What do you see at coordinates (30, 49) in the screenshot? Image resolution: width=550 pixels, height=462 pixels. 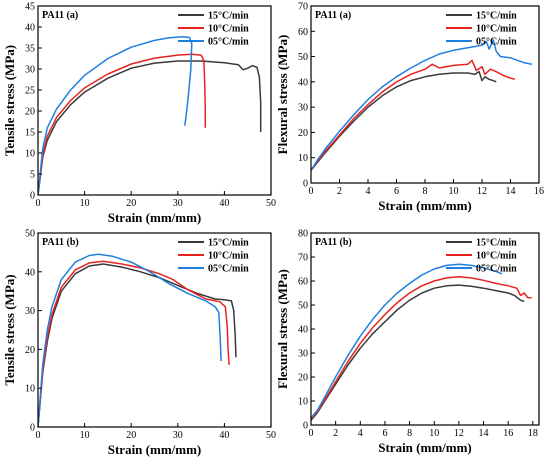 I see `y-tick-label: 35` at bounding box center [30, 49].